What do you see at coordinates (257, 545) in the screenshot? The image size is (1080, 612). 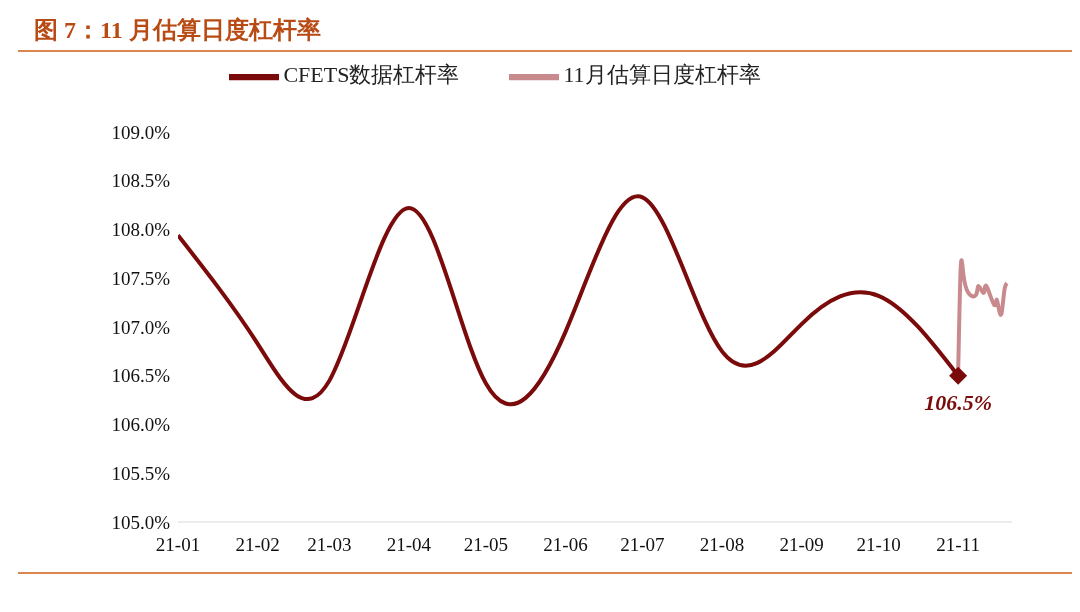 I see `x-tick-label: 21-02` at bounding box center [257, 545].